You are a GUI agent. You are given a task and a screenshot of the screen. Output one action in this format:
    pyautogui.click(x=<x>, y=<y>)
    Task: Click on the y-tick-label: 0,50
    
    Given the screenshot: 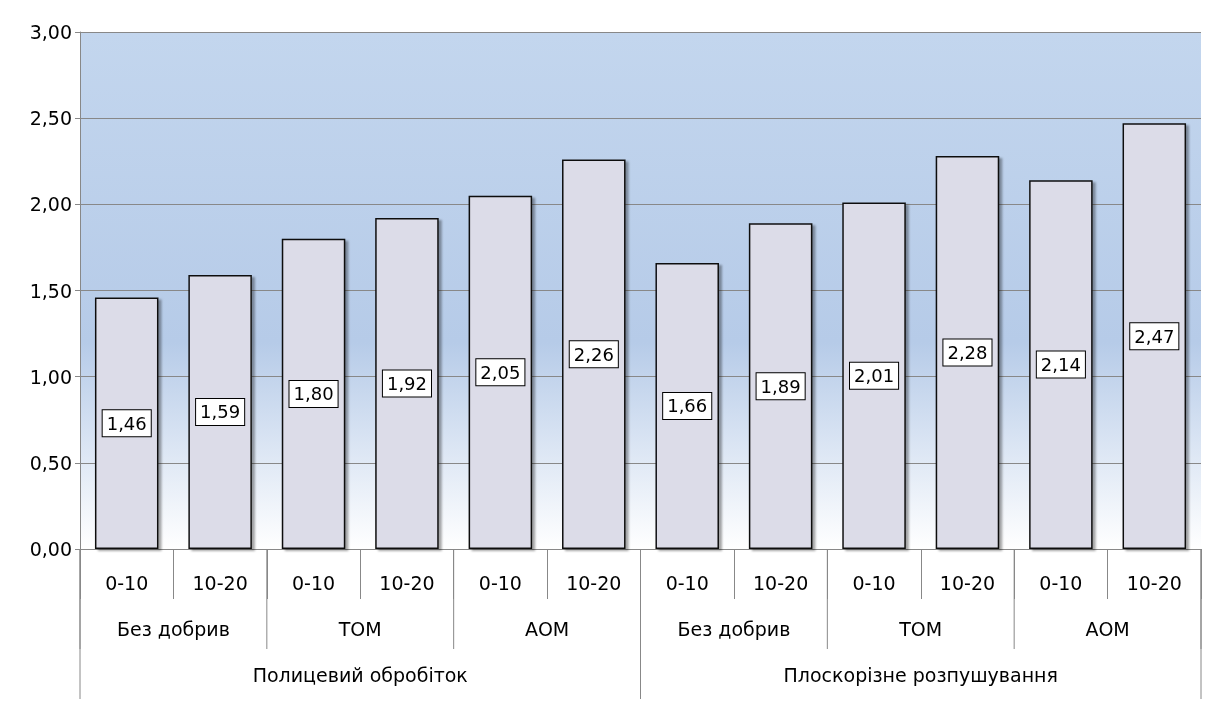 What is the action you would take?
    pyautogui.click(x=50, y=462)
    